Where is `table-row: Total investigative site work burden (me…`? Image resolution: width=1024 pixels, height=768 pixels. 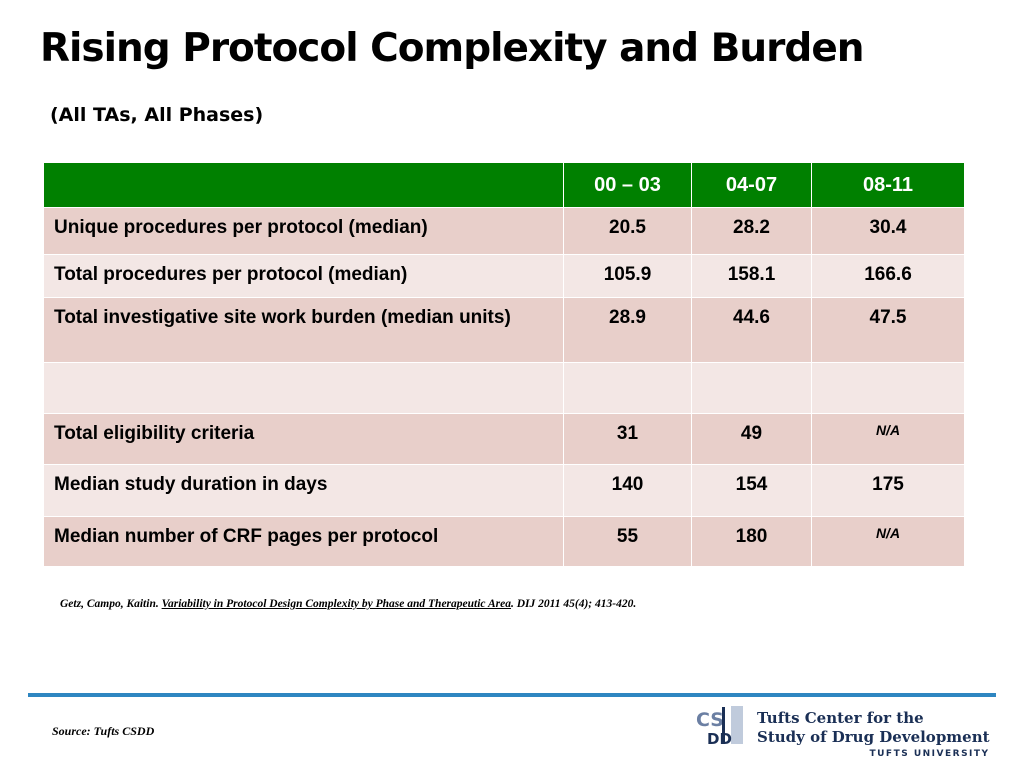 table-row: Total investigative site work burden (me… is located at coordinates (504, 330).